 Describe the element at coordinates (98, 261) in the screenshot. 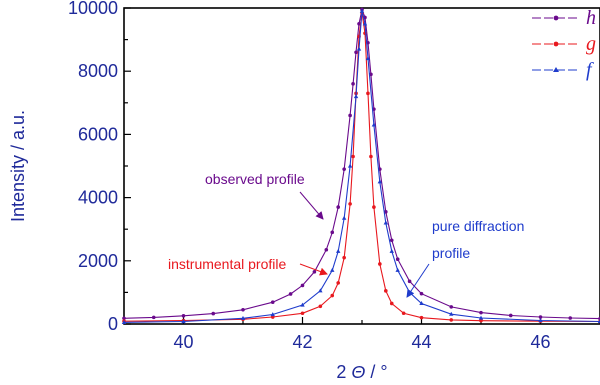

I see `y-tick-label: 2000` at that location.